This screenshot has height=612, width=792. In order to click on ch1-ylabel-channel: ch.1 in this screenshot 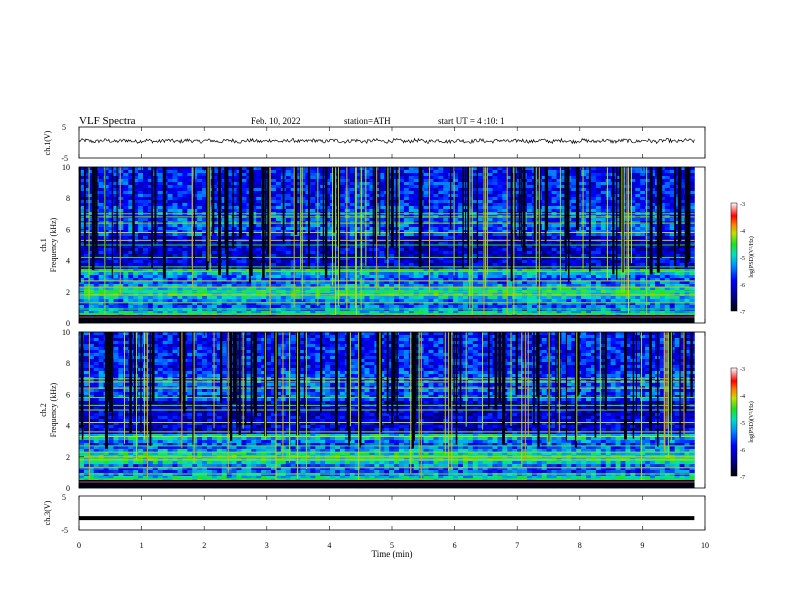, I will do `click(43, 245)`.